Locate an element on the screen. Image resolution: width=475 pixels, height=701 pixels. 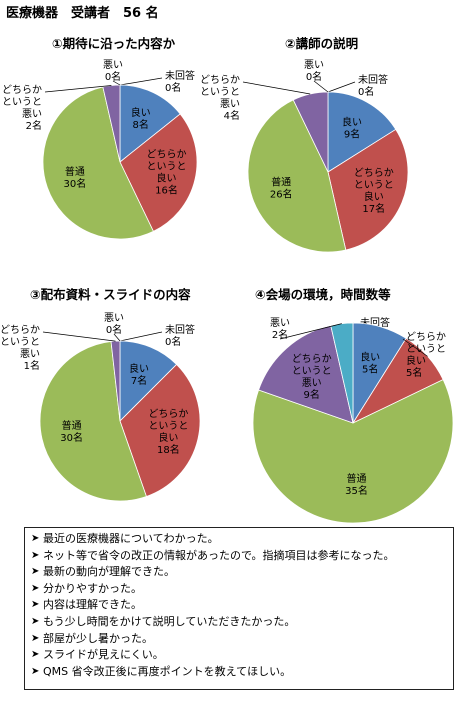
chart-title-3: ③配布資料・スライドの内容 is located at coordinates (110, 294).